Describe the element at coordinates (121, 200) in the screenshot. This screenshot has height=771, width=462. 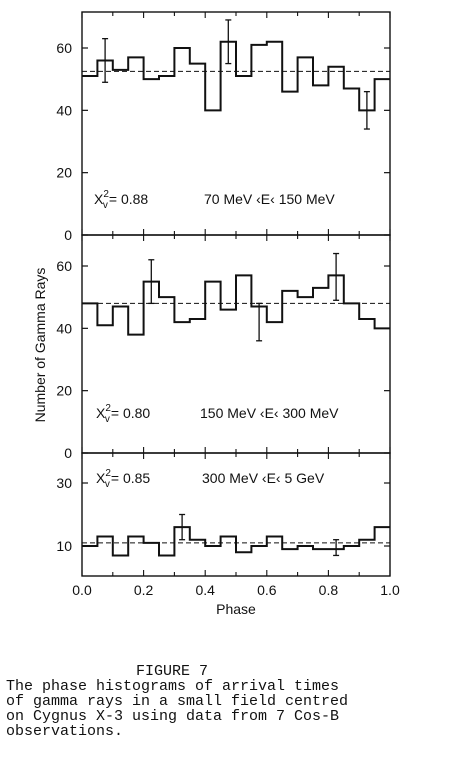
I see `chi-squared-annotation: X2 v= 0.88` at that location.